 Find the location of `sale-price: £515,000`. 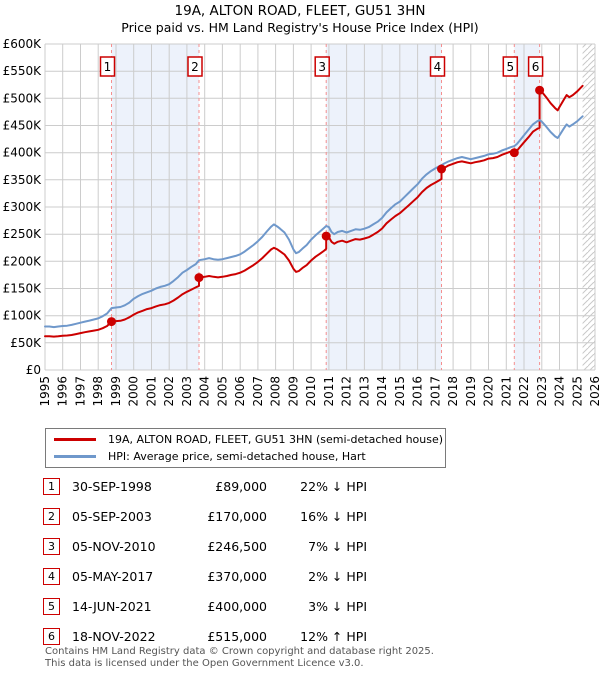

sale-price: £515,000 is located at coordinates (237, 636).